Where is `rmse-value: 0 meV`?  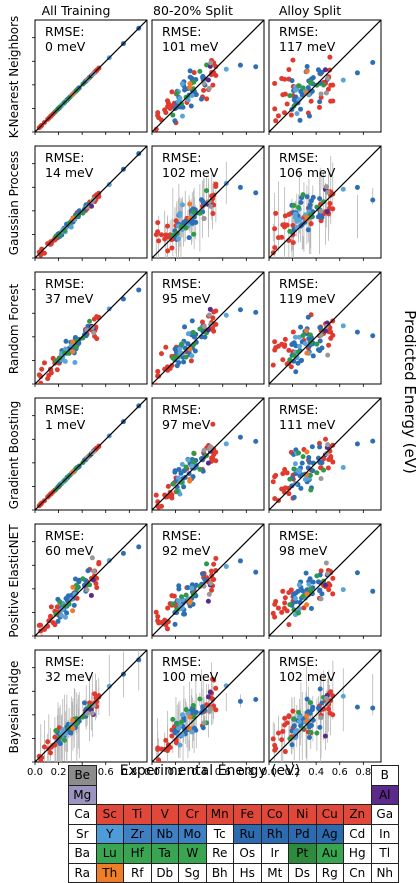 rmse-value: 0 meV is located at coordinates (65, 46).